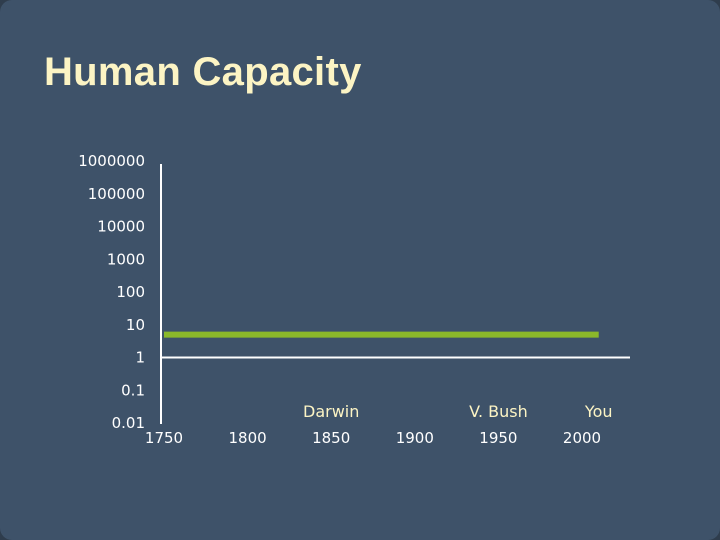 This screenshot has width=720, height=540. What do you see at coordinates (140, 358) in the screenshot?
I see `y-tick-label: 1` at bounding box center [140, 358].